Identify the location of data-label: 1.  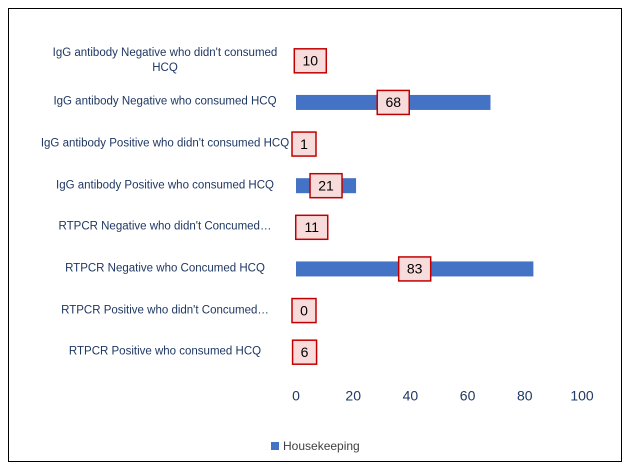
(304, 144).